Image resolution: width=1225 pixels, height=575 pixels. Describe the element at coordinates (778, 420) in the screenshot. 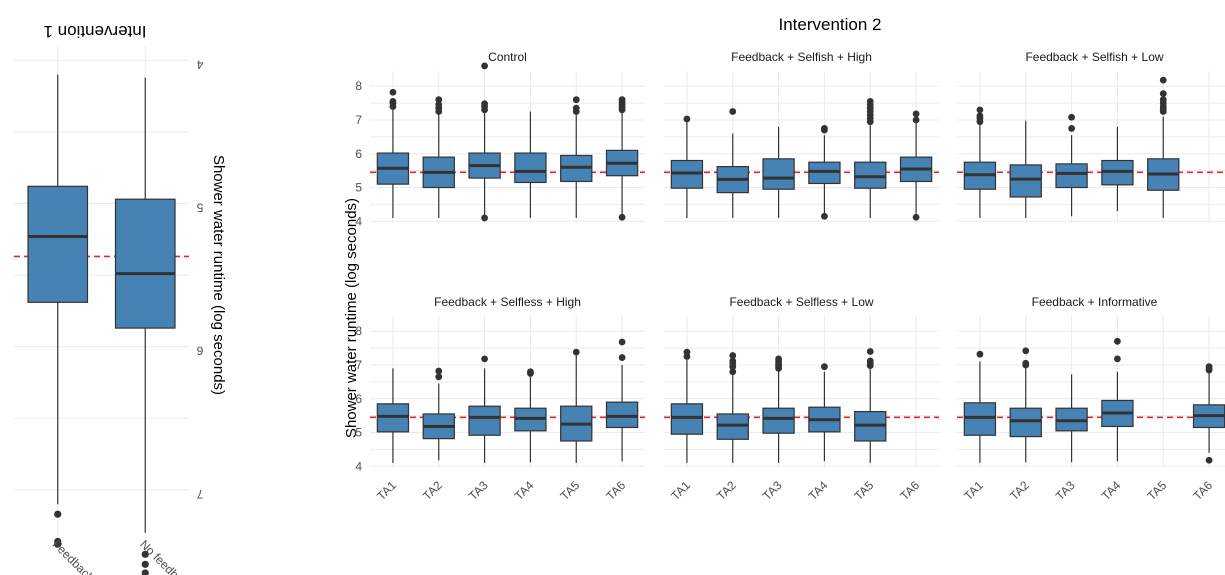

I see `box-feedback-selfless-low-ta3` at that location.